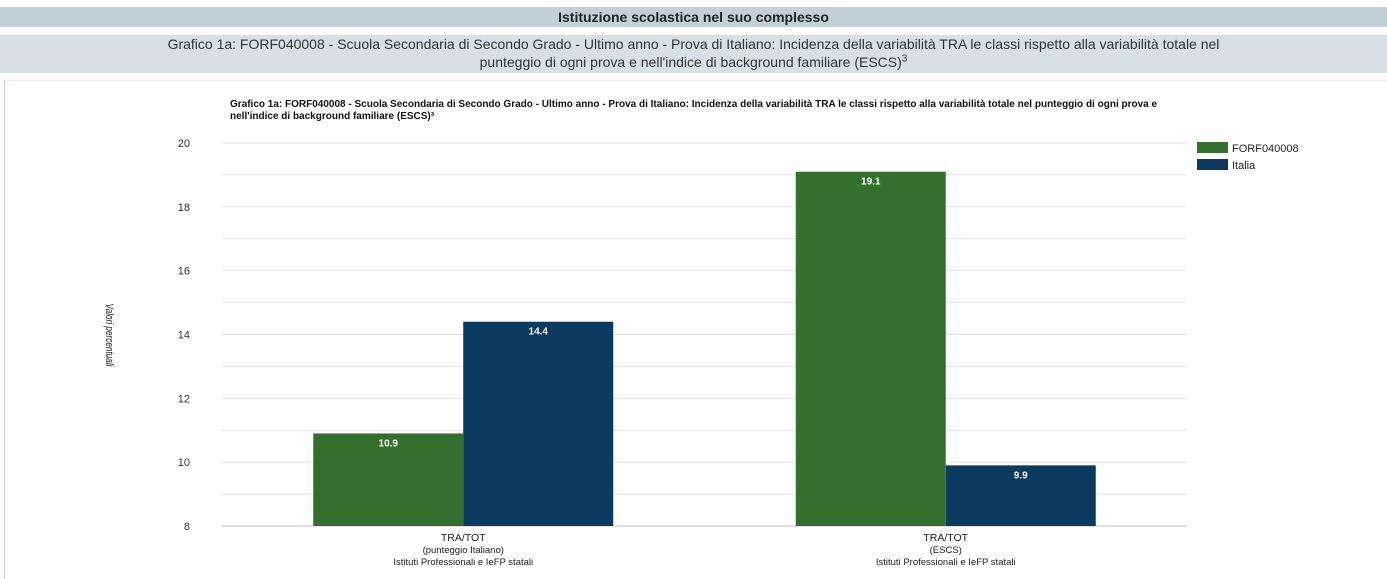 The image size is (1387, 579). I want to click on legend-label: FORF040008, so click(1265, 149).